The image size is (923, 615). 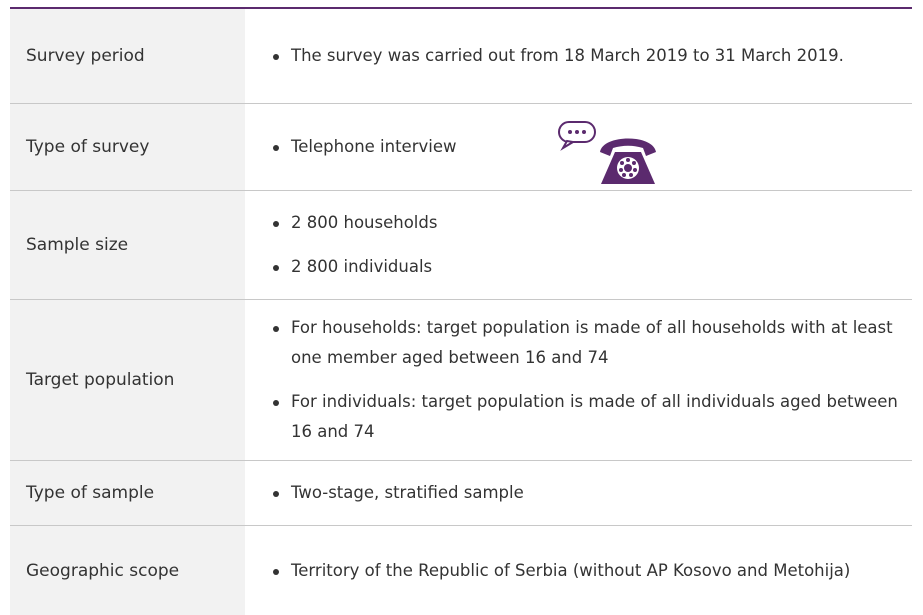 I want to click on row-content: Telephone interview, so click(x=578, y=147).